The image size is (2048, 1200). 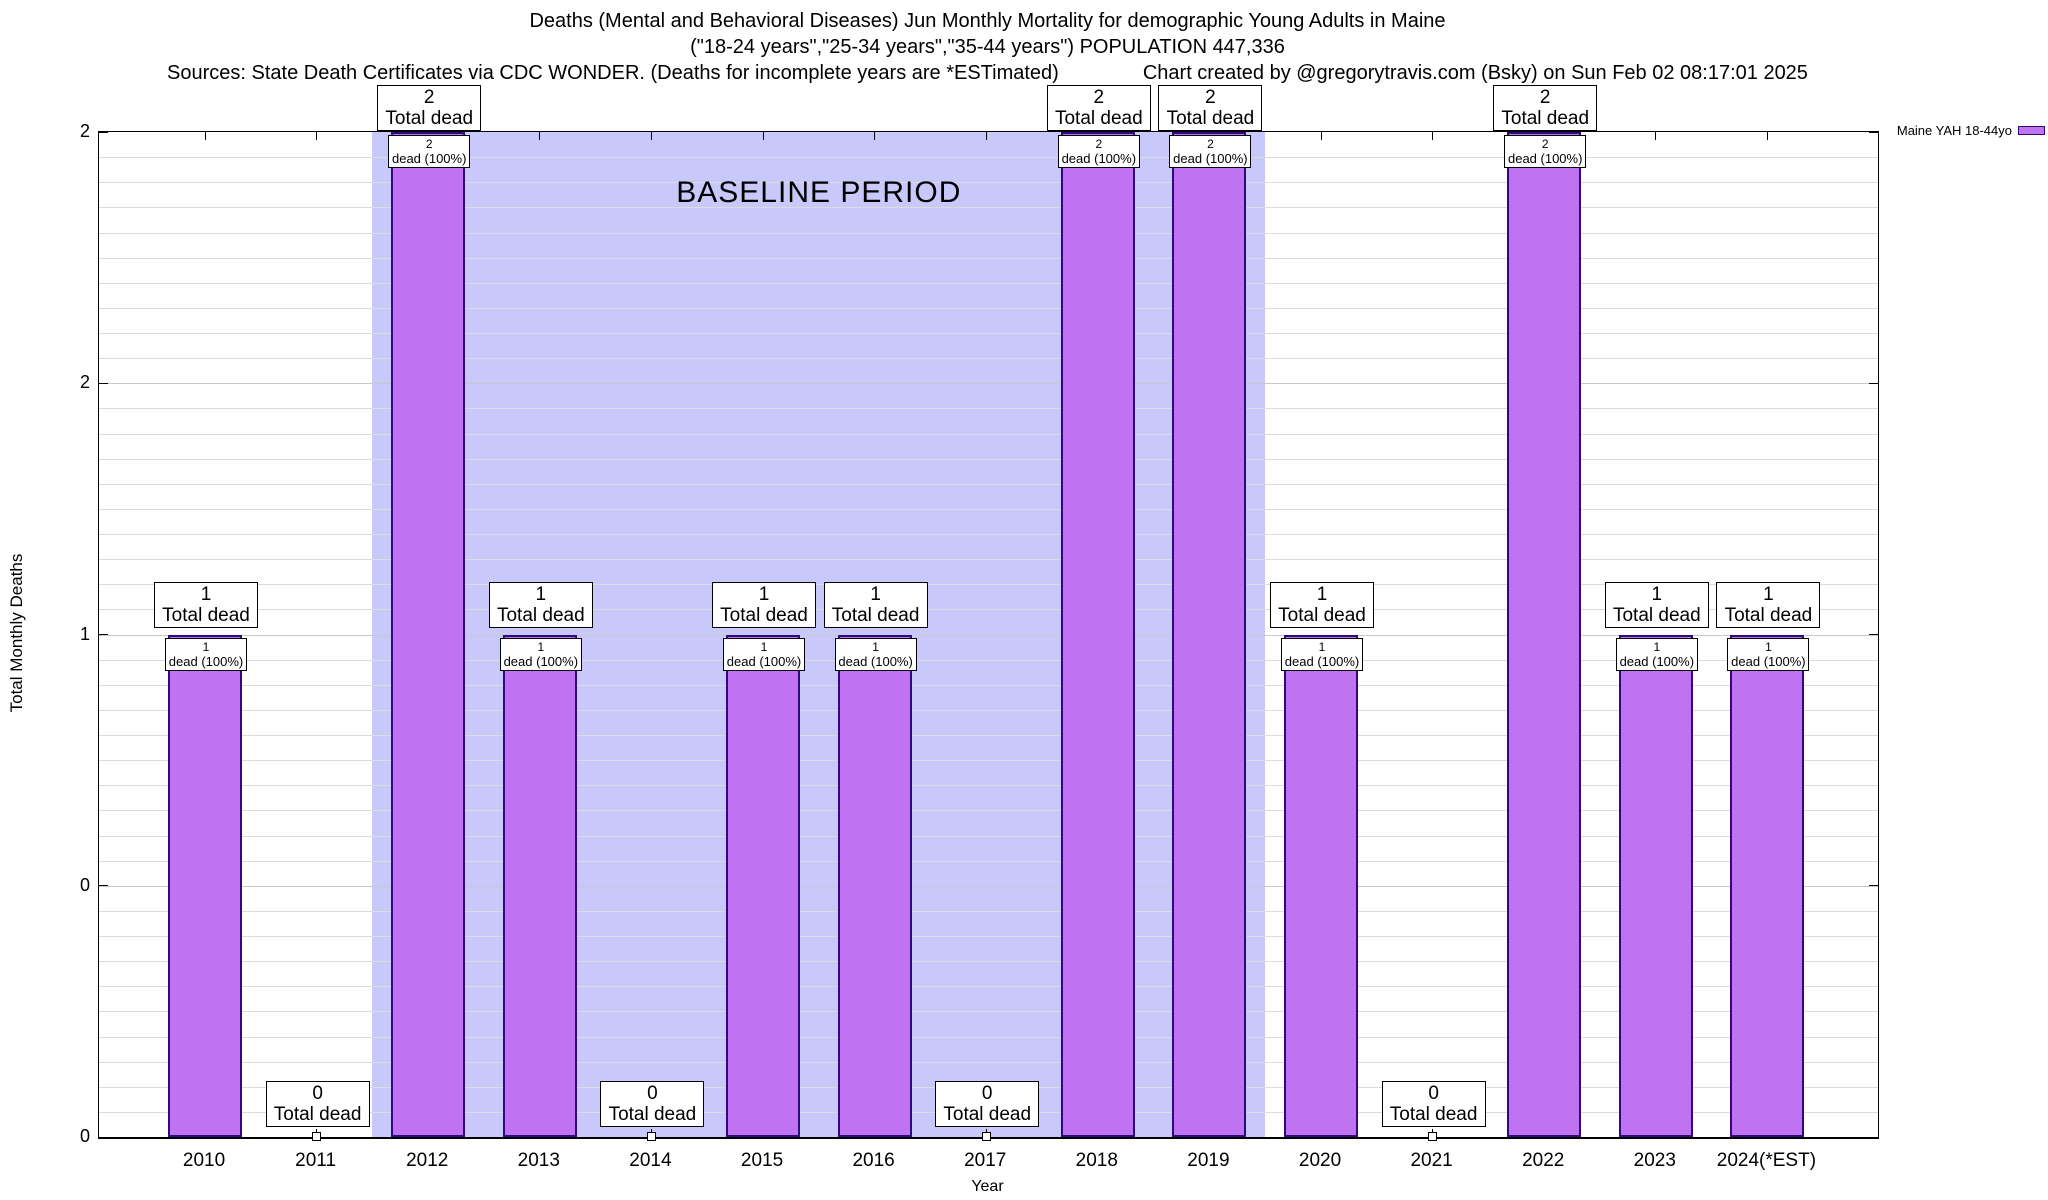 What do you see at coordinates (1545, 151) in the screenshot?
I see `bar-pct-label-2022: 2 dead (100%)` at bounding box center [1545, 151].